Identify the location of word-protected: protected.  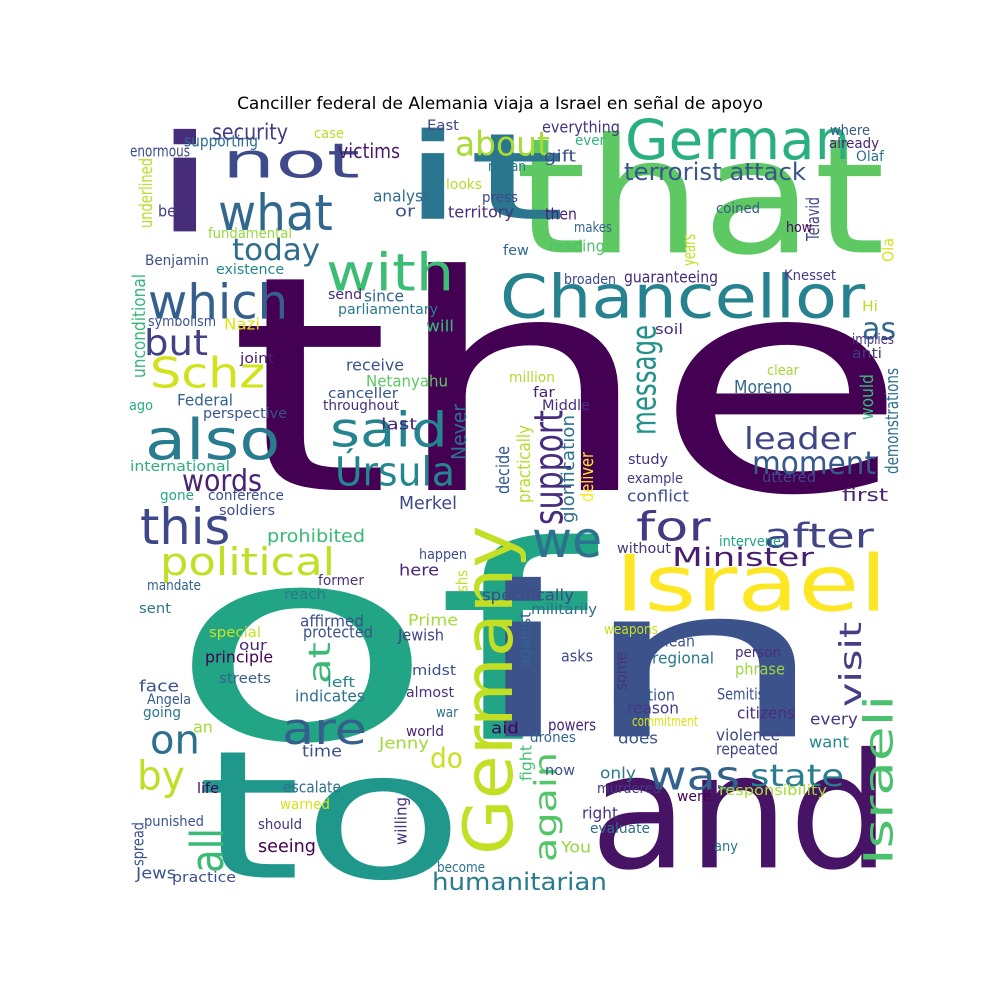
(338, 632).